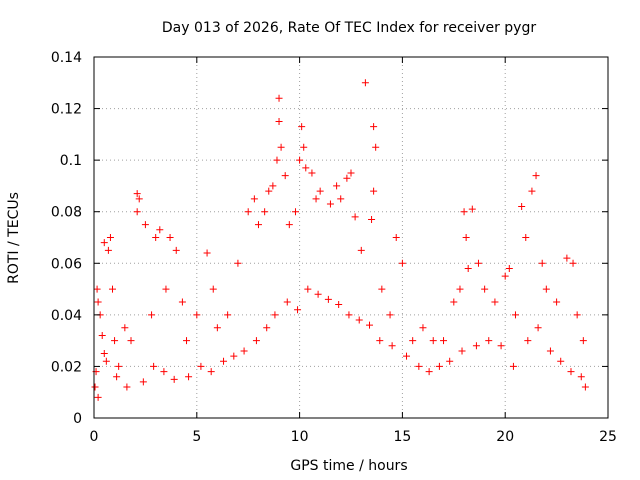 The height and width of the screenshot is (480, 640). I want to click on y-tick-label: 0.12, so click(66, 110).